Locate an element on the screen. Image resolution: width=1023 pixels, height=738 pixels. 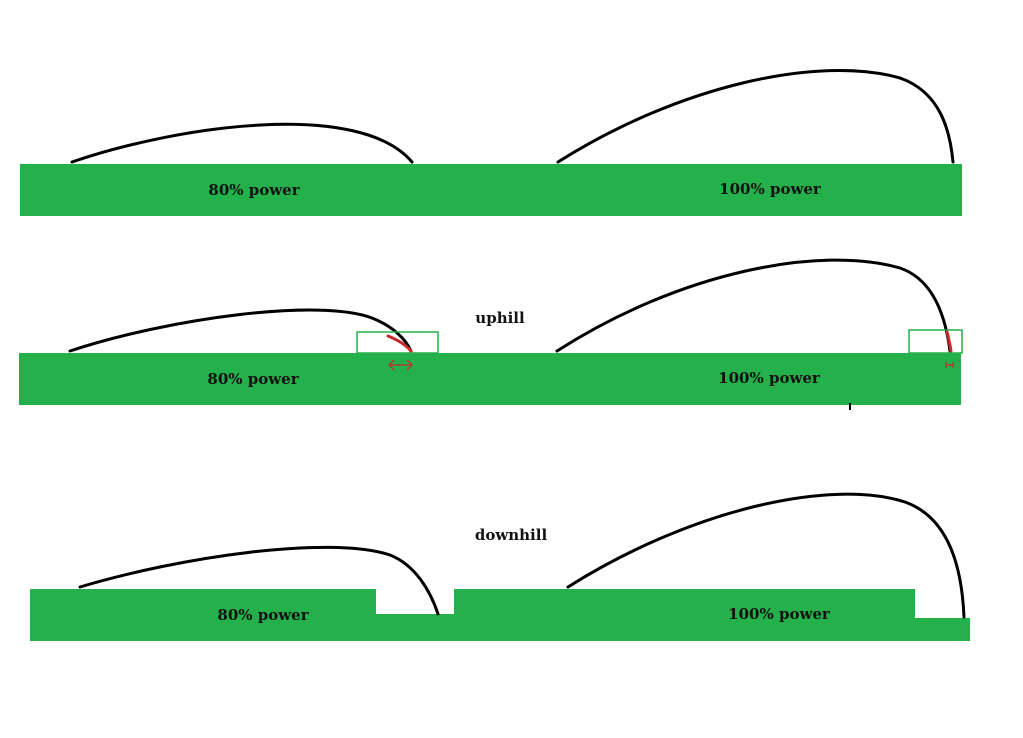
flat-ground is located at coordinates (491, 190).